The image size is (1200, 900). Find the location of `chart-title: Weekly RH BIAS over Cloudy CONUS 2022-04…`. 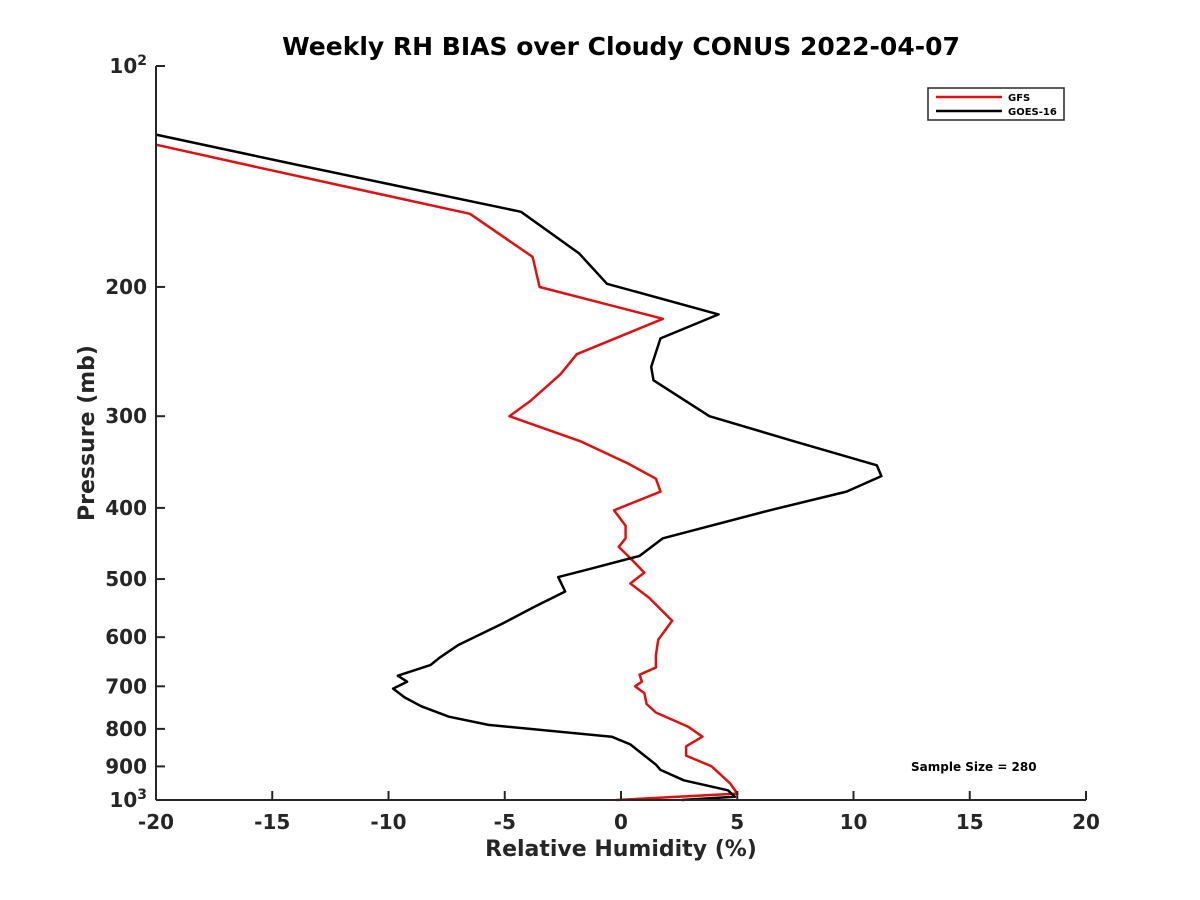

chart-title: Weekly RH BIAS over Cloudy CONUS 2022-04… is located at coordinates (621, 46).